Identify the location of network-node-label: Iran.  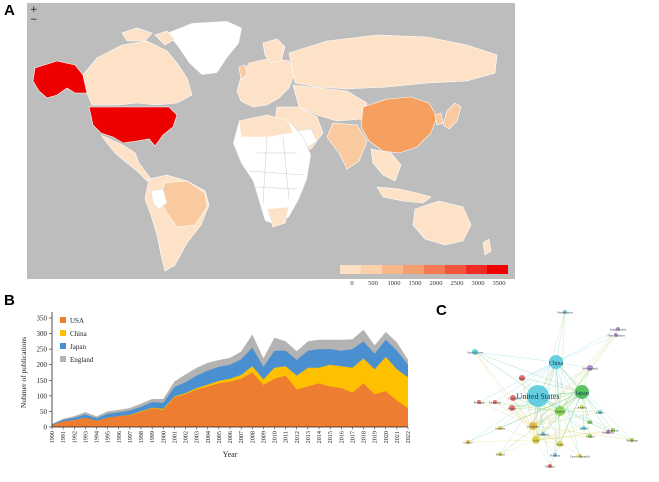
(590, 423).